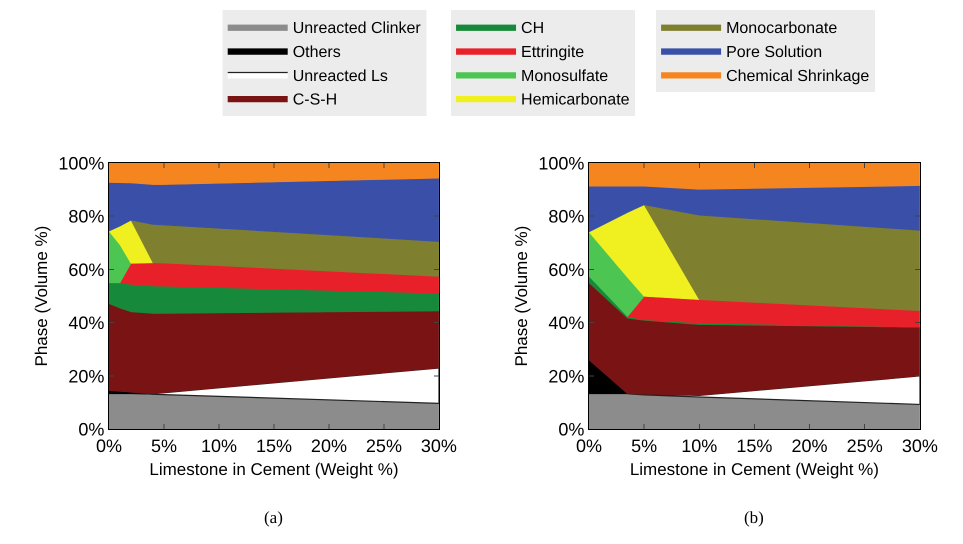  Describe the element at coordinates (316, 52) in the screenshot. I see `legend-label: Others` at that location.